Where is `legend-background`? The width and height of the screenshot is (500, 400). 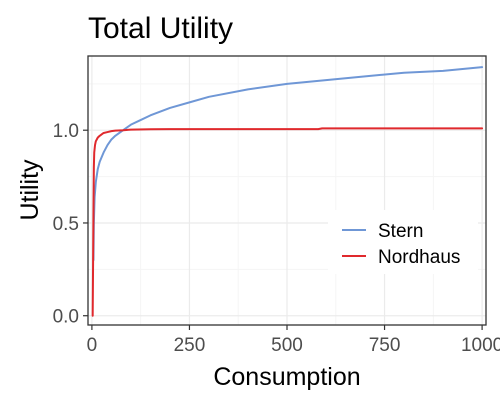
legend-background is located at coordinates (403, 242).